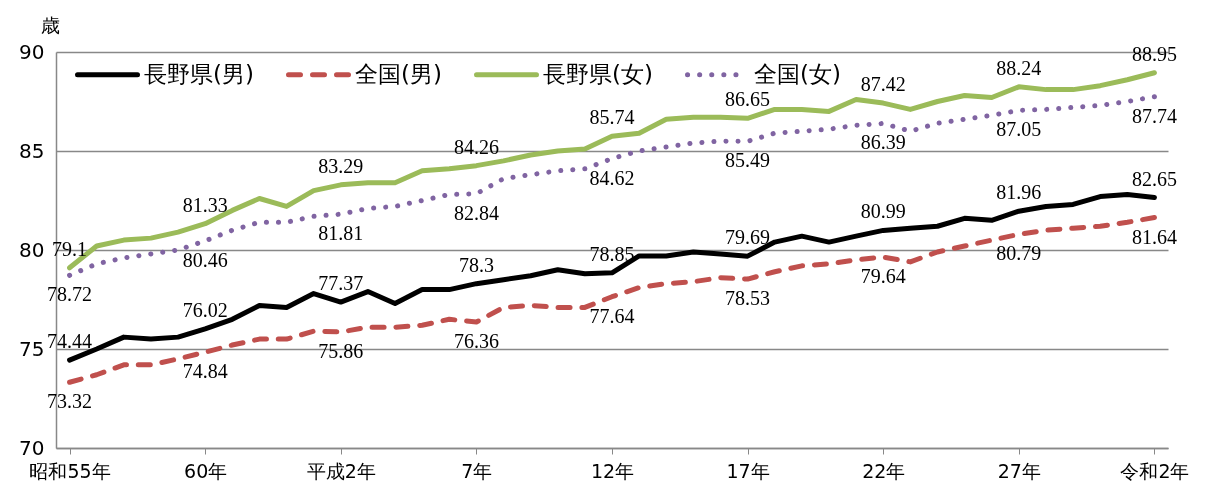 Image resolution: width=1206 pixels, height=488 pixels. Describe the element at coordinates (612, 315) in the screenshot. I see `data-label: 77.64` at that location.